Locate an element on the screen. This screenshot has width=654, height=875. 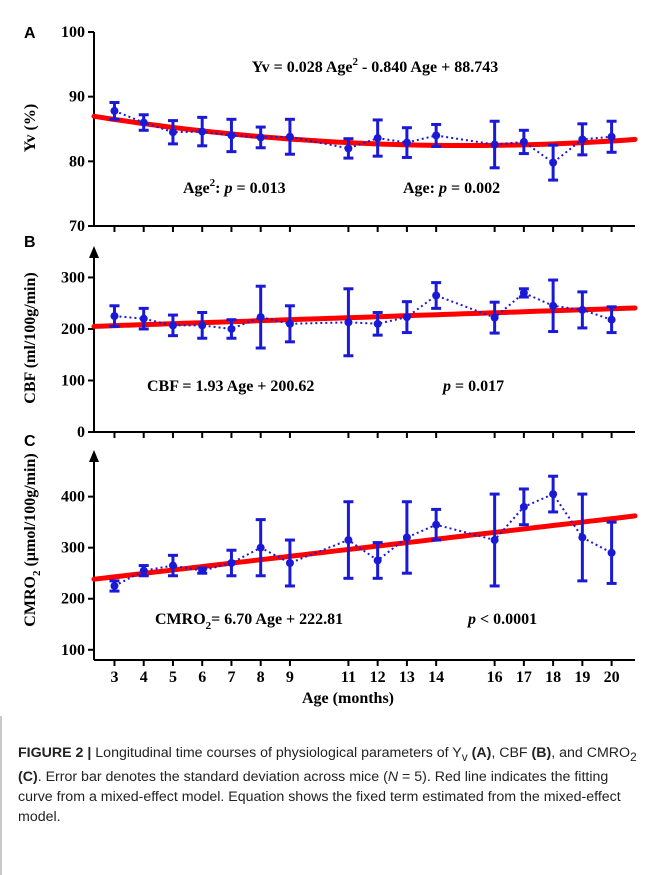
panel-c-data-line is located at coordinates (363, 539).